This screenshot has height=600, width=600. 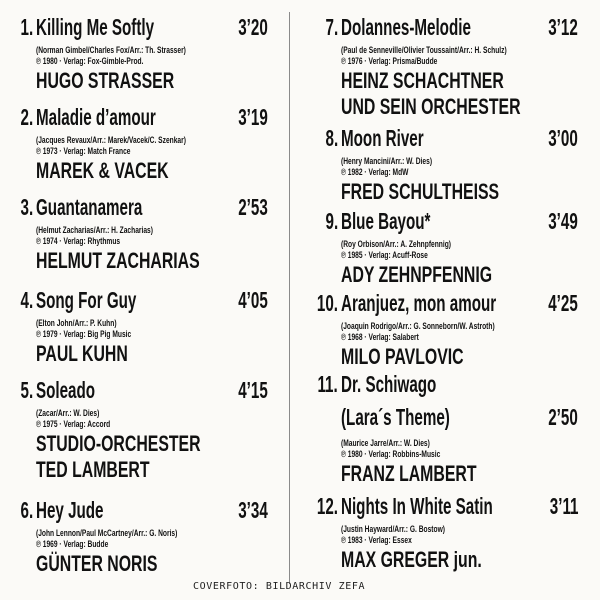 I want to click on track-number: 4., so click(x=26, y=300).